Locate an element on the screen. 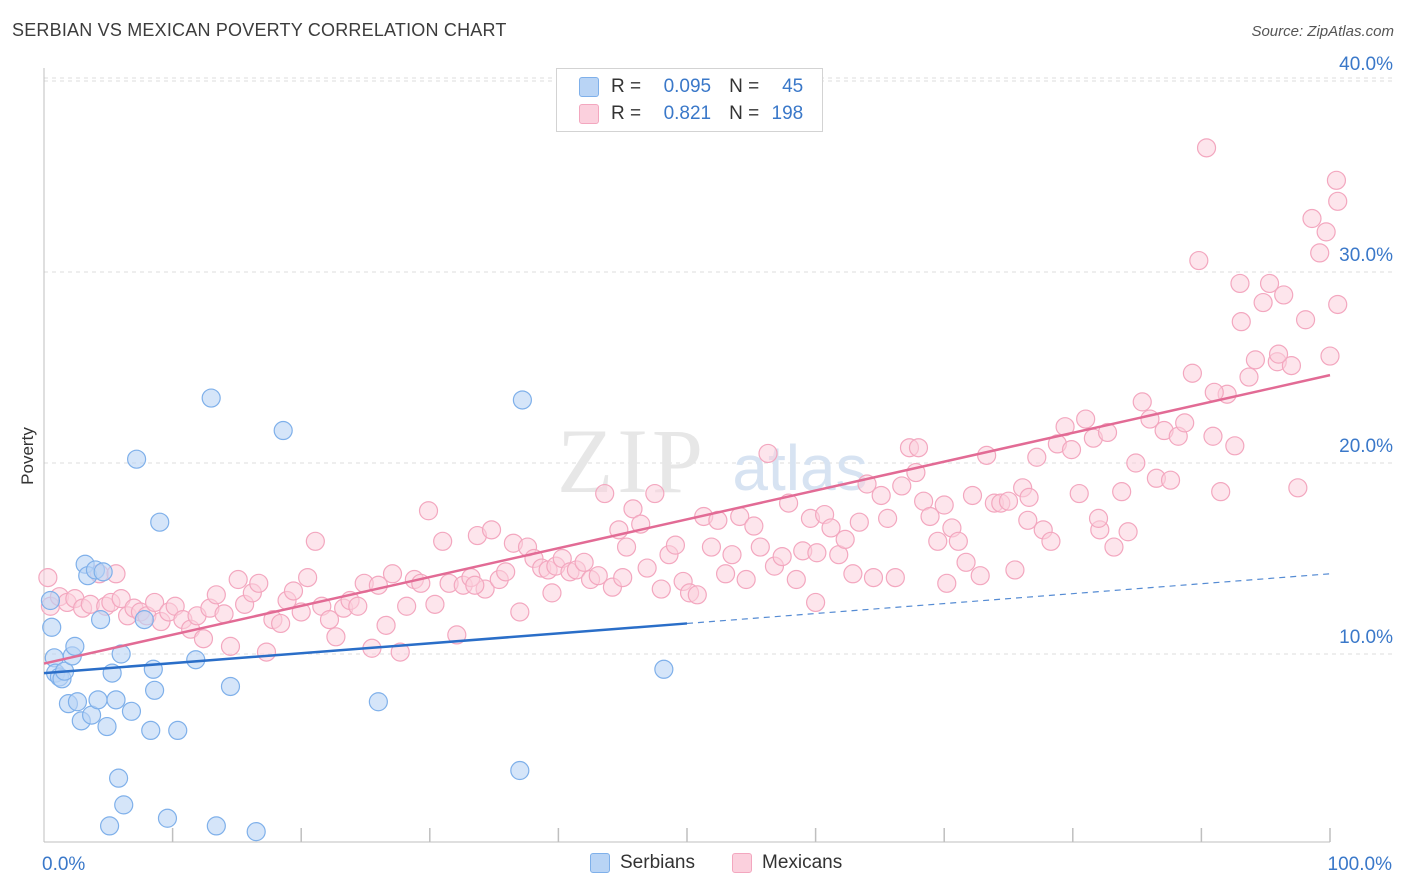  bottom-legend-swatch-serbians is located at coordinates (600, 863).